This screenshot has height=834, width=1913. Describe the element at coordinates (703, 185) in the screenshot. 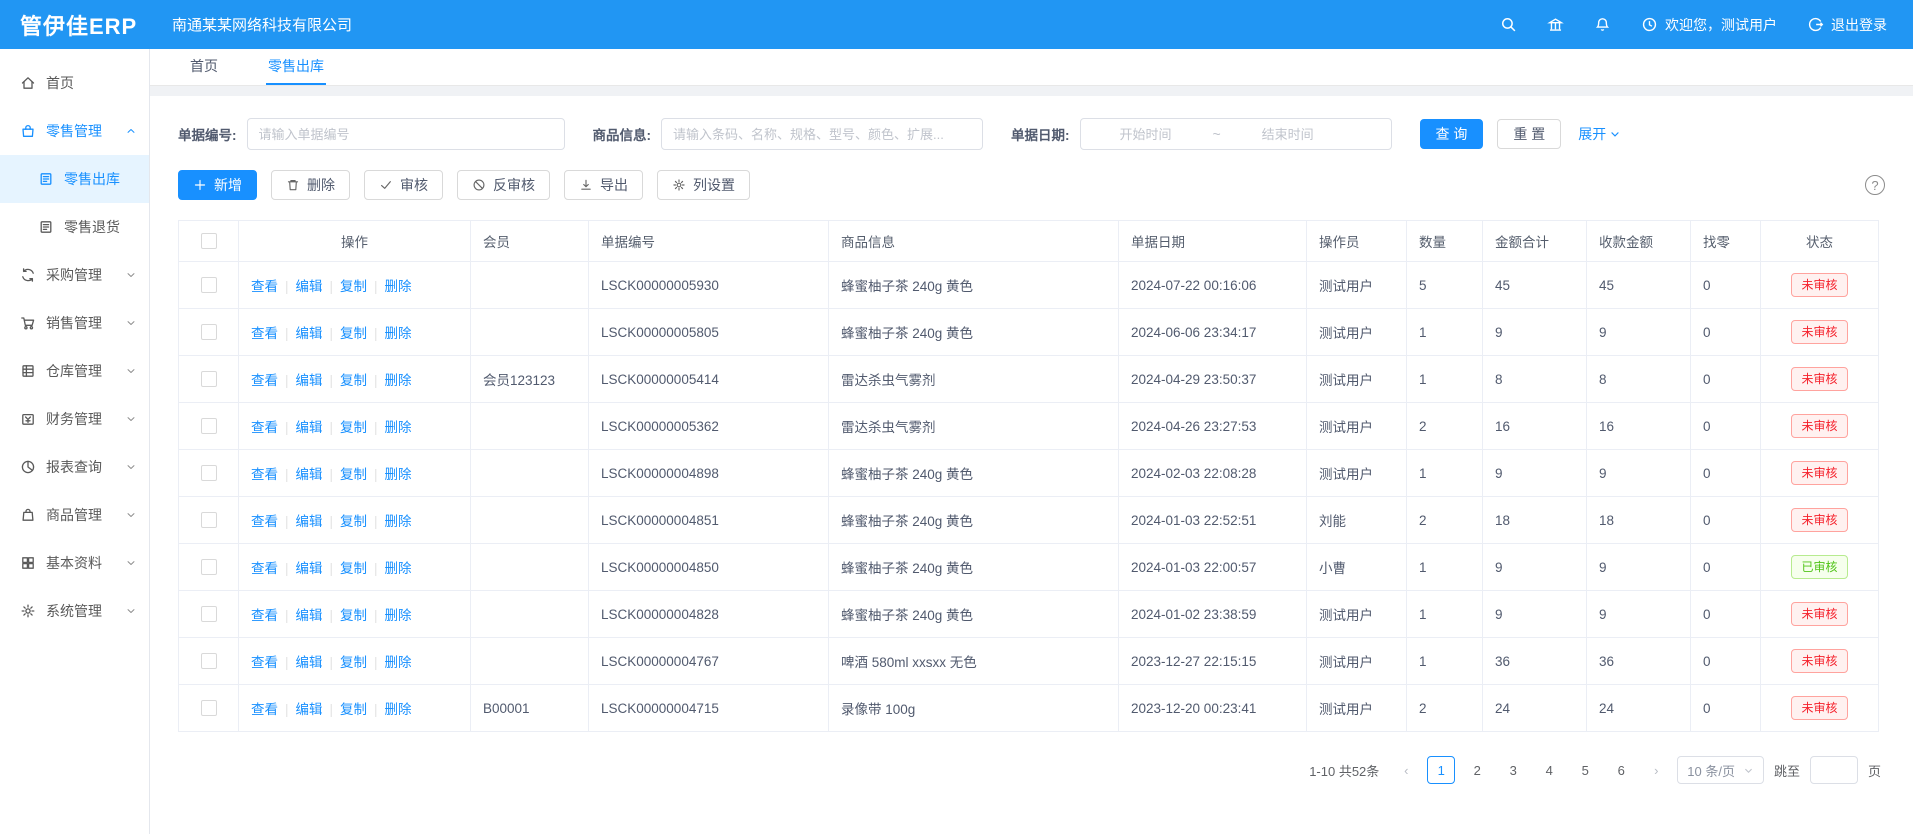

I see `toolbar-button-5: 列设置` at that location.